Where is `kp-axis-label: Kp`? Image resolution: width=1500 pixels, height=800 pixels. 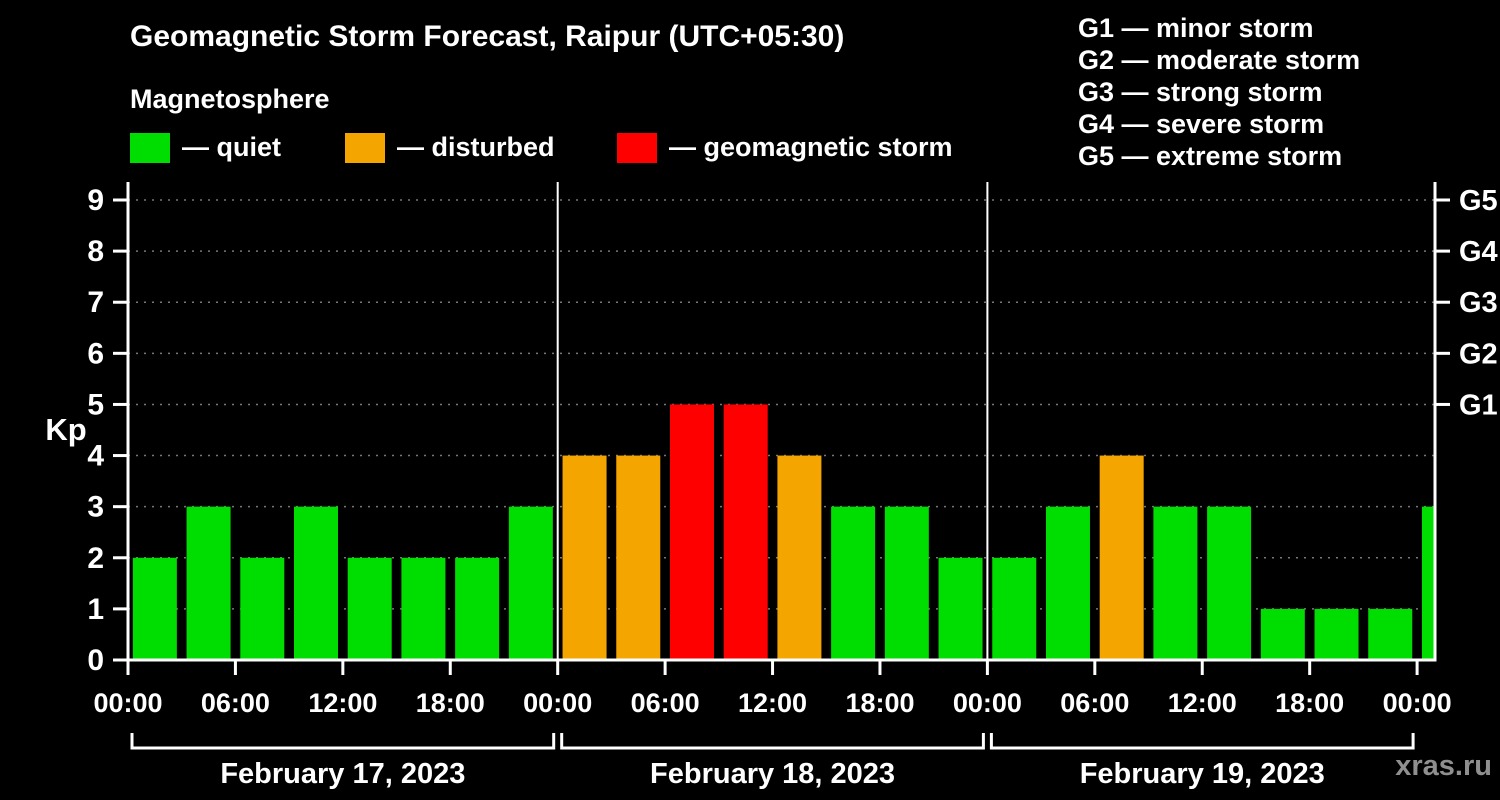
kp-axis-label: Kp is located at coordinates (65, 429).